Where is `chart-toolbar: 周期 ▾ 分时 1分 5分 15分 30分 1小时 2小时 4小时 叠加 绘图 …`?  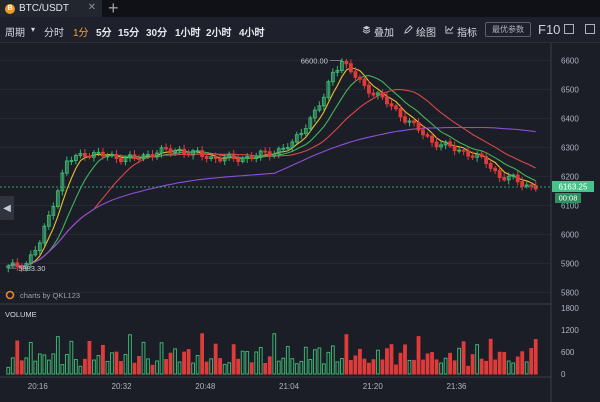 chart-toolbar: 周期 ▾ 分时 1分 5分 15分 30分 1小时 2小时 4小时 叠加 绘图 … is located at coordinates (300, 30).